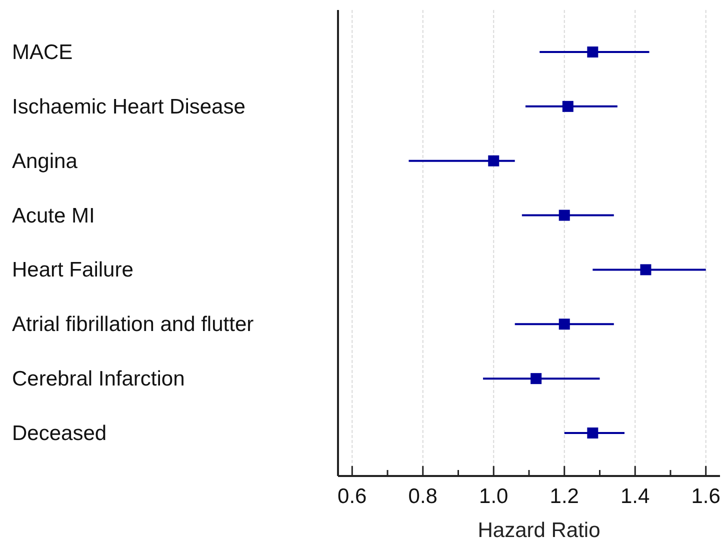 Image resolution: width=726 pixels, height=544 pixels. What do you see at coordinates (352, 496) in the screenshot?
I see `x-tick-label: 0.6` at bounding box center [352, 496].